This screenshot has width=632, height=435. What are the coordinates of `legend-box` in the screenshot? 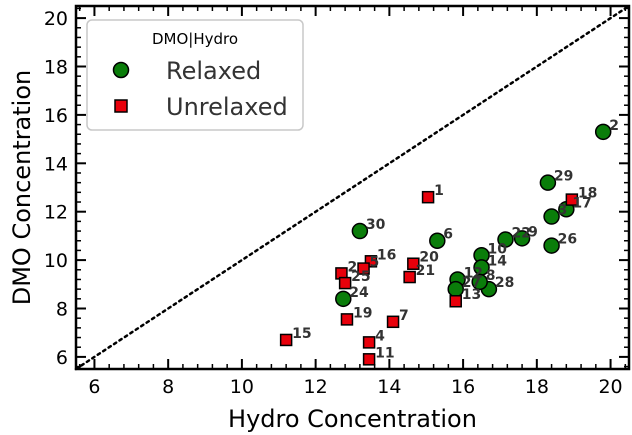 It's located at (195, 75).